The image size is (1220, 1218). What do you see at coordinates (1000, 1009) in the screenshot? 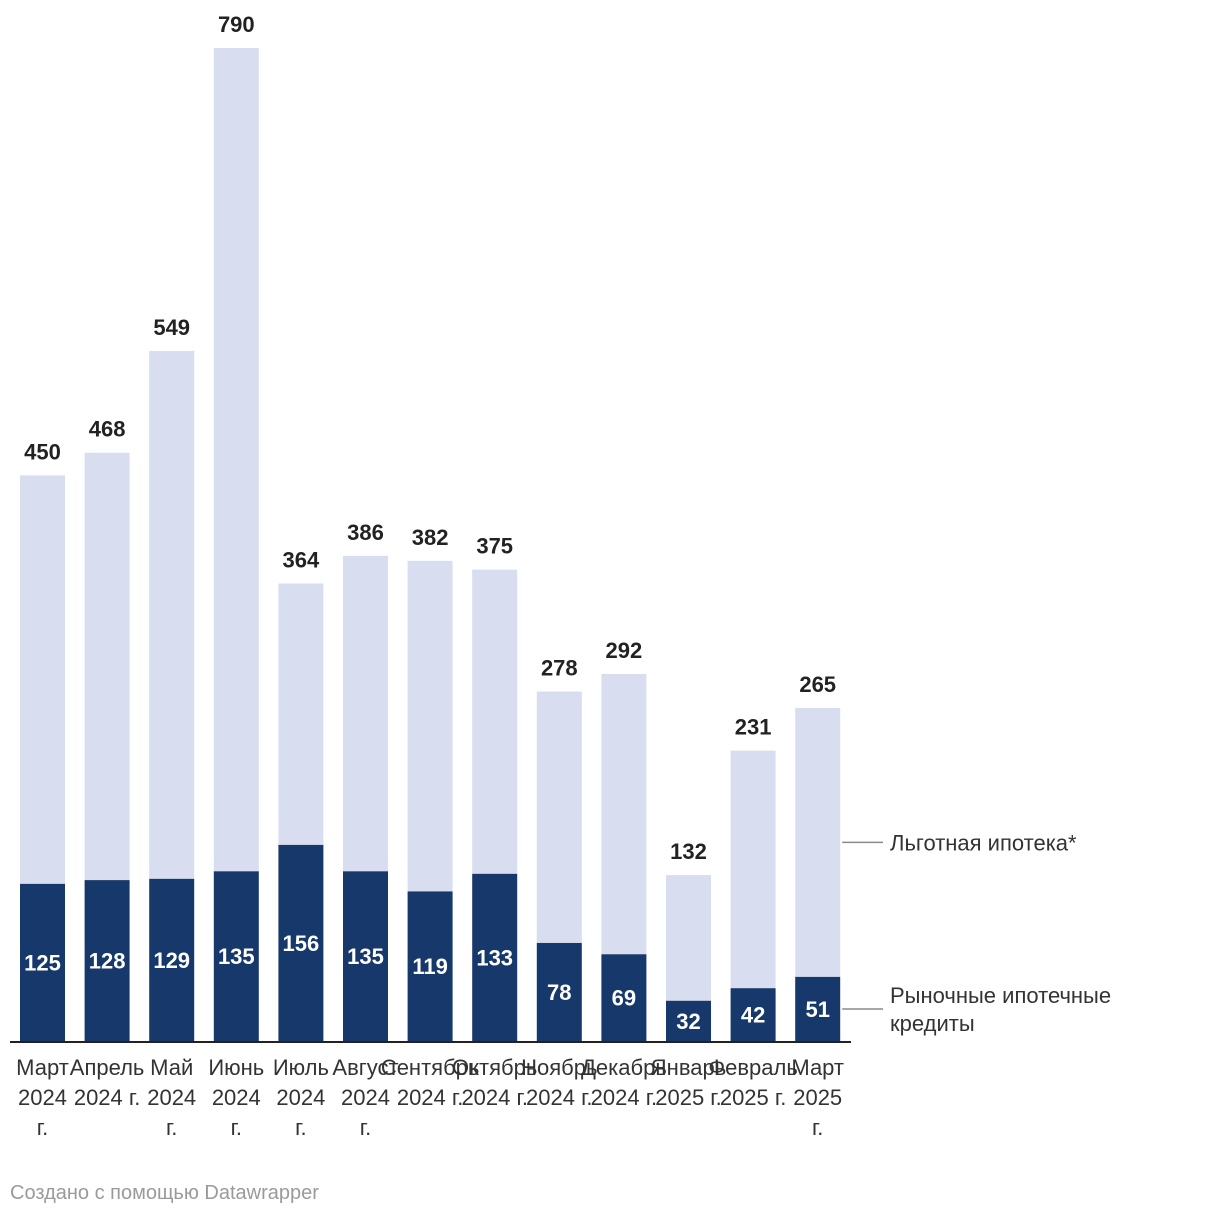
I see `legend-label-market: Рыночные ипотечные кредиты` at bounding box center [1000, 1009].